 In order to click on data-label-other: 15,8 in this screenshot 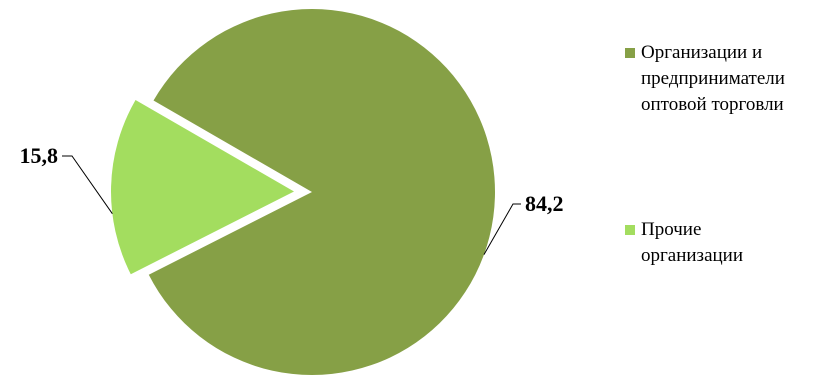, I will do `click(39, 155)`.